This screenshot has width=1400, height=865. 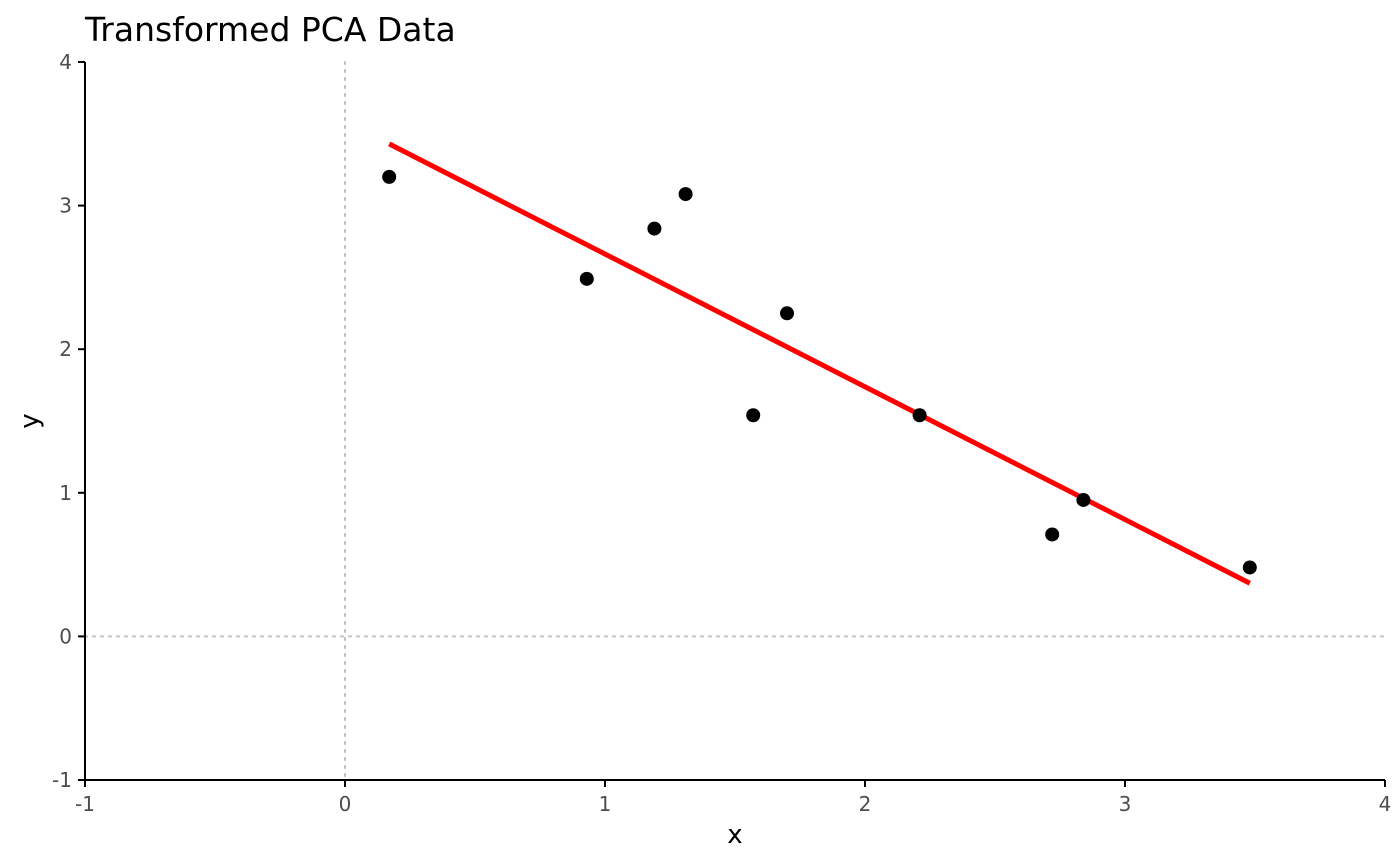 What do you see at coordinates (270, 29) in the screenshot?
I see `chart-title: Transformed PCA Data` at bounding box center [270, 29].